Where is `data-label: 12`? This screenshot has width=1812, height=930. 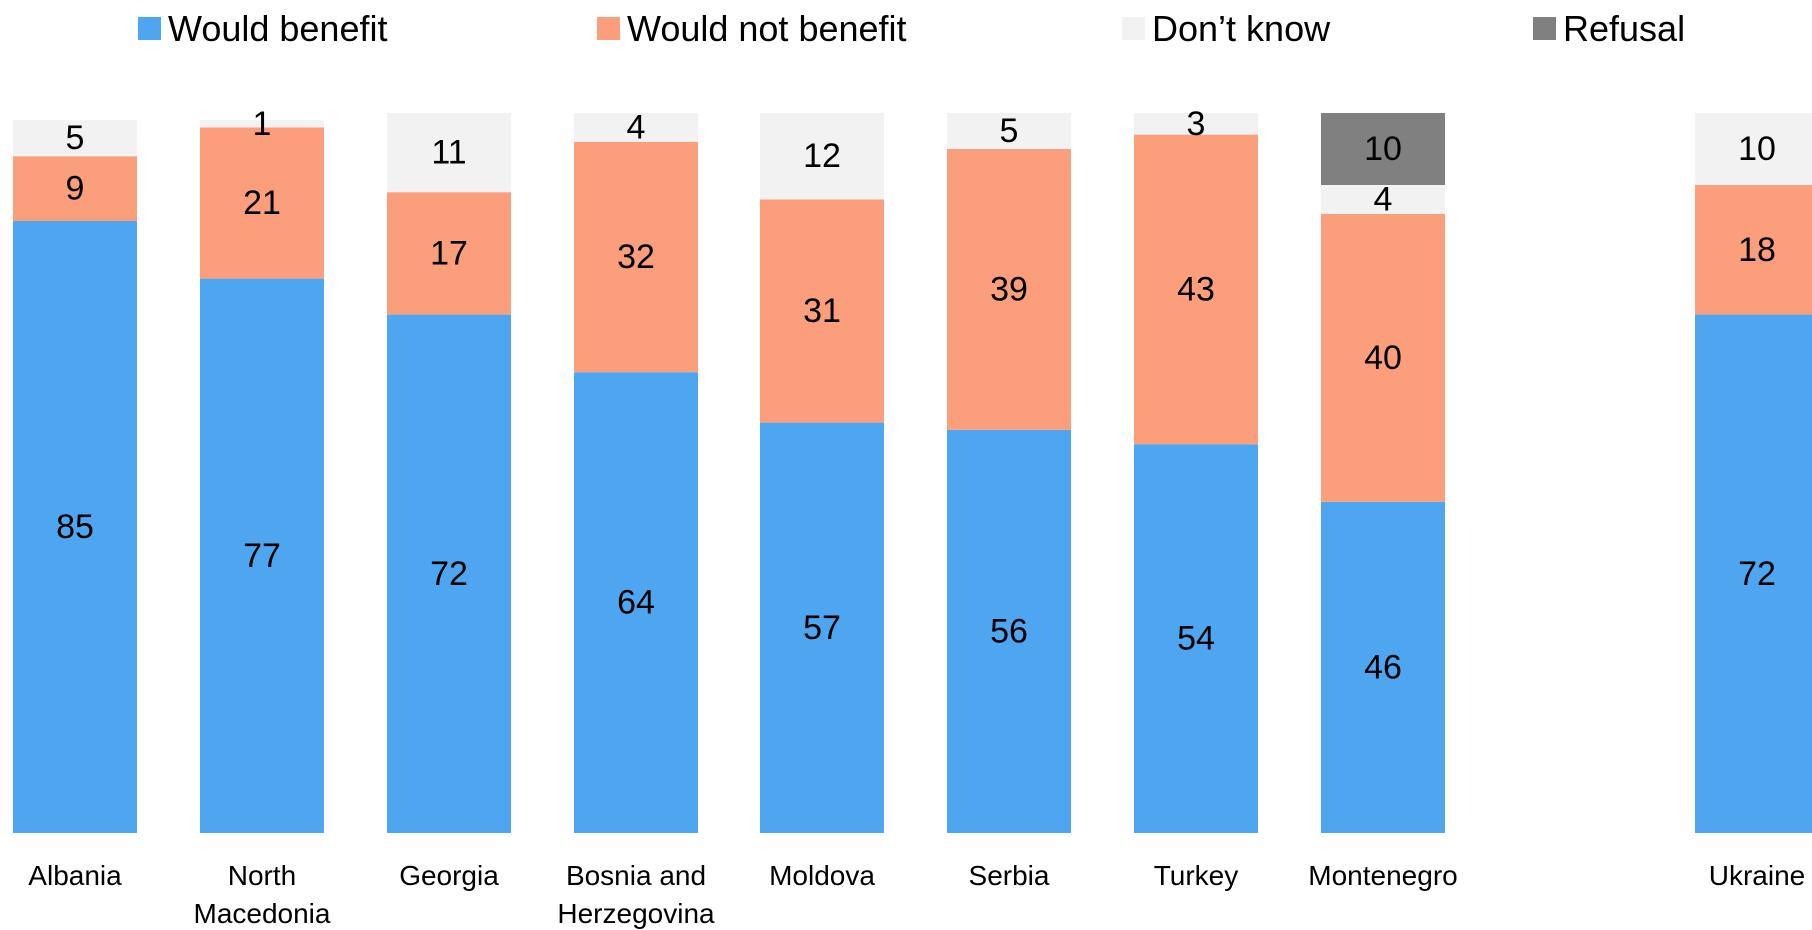 data-label: 12 is located at coordinates (822, 156).